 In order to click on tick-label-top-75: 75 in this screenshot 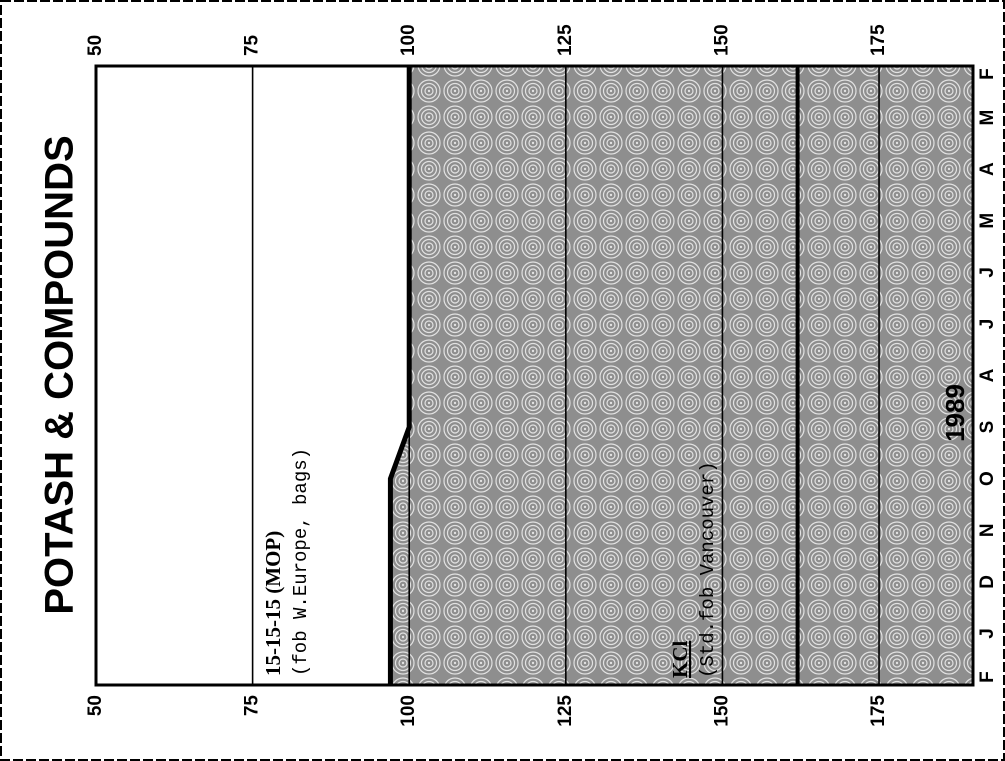, I will do `click(252, 45)`.